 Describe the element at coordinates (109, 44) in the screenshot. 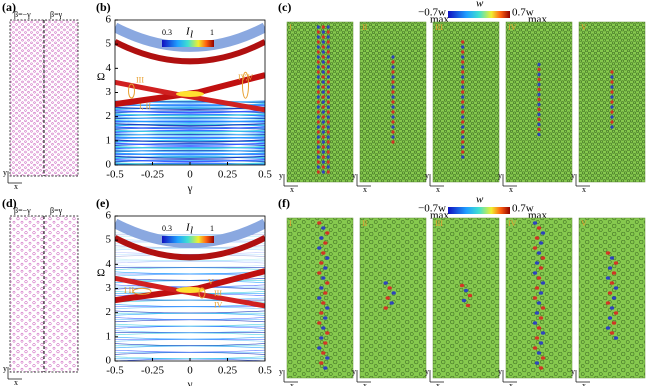

I see `y-tick-label: 5` at that location.